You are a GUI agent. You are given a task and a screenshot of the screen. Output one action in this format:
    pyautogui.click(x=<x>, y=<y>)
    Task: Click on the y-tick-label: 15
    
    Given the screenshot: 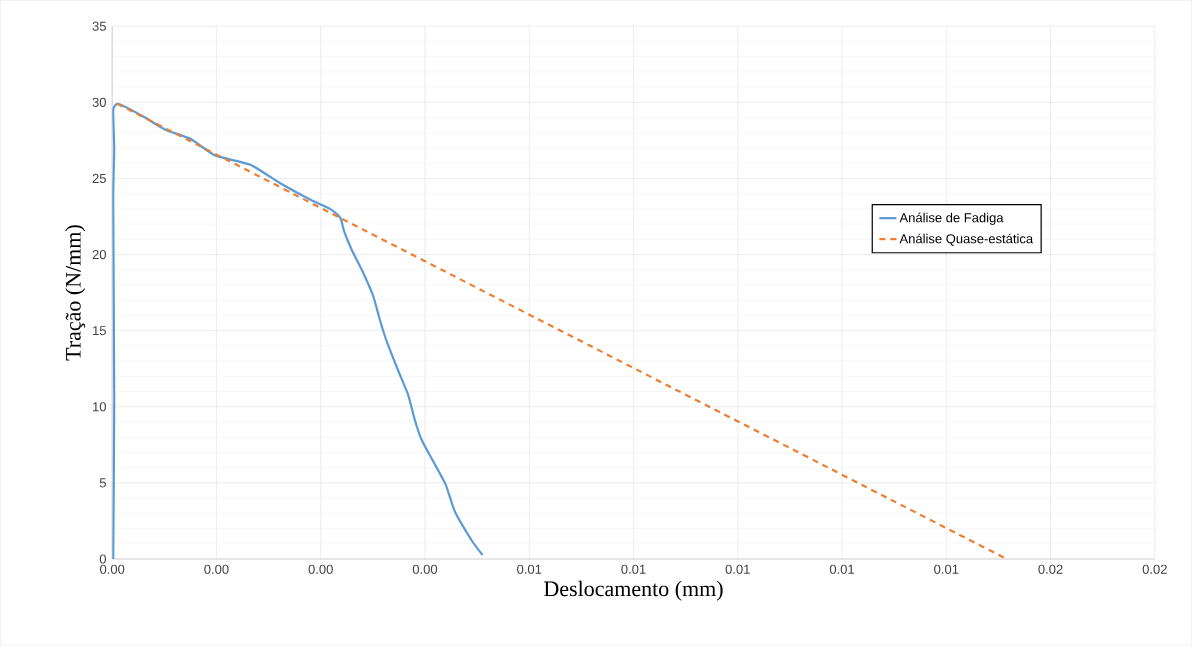 What is the action you would take?
    pyautogui.click(x=99, y=331)
    